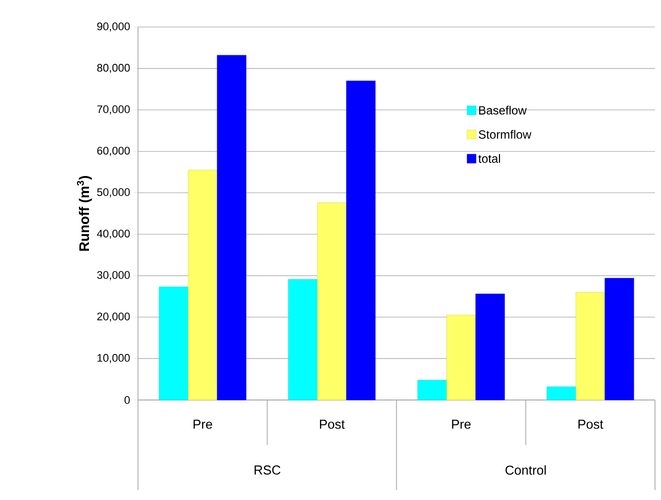 This screenshot has width=661, height=500. I want to click on text: Control, so click(526, 470).